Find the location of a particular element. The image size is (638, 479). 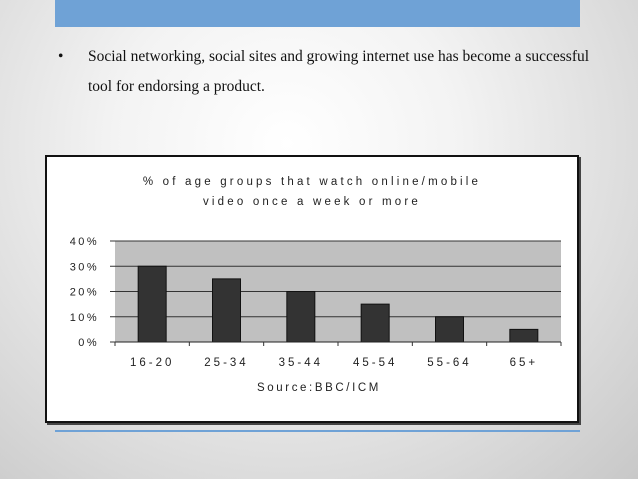

x-axis-source-label: Source:BBC/ICM is located at coordinates (319, 388).